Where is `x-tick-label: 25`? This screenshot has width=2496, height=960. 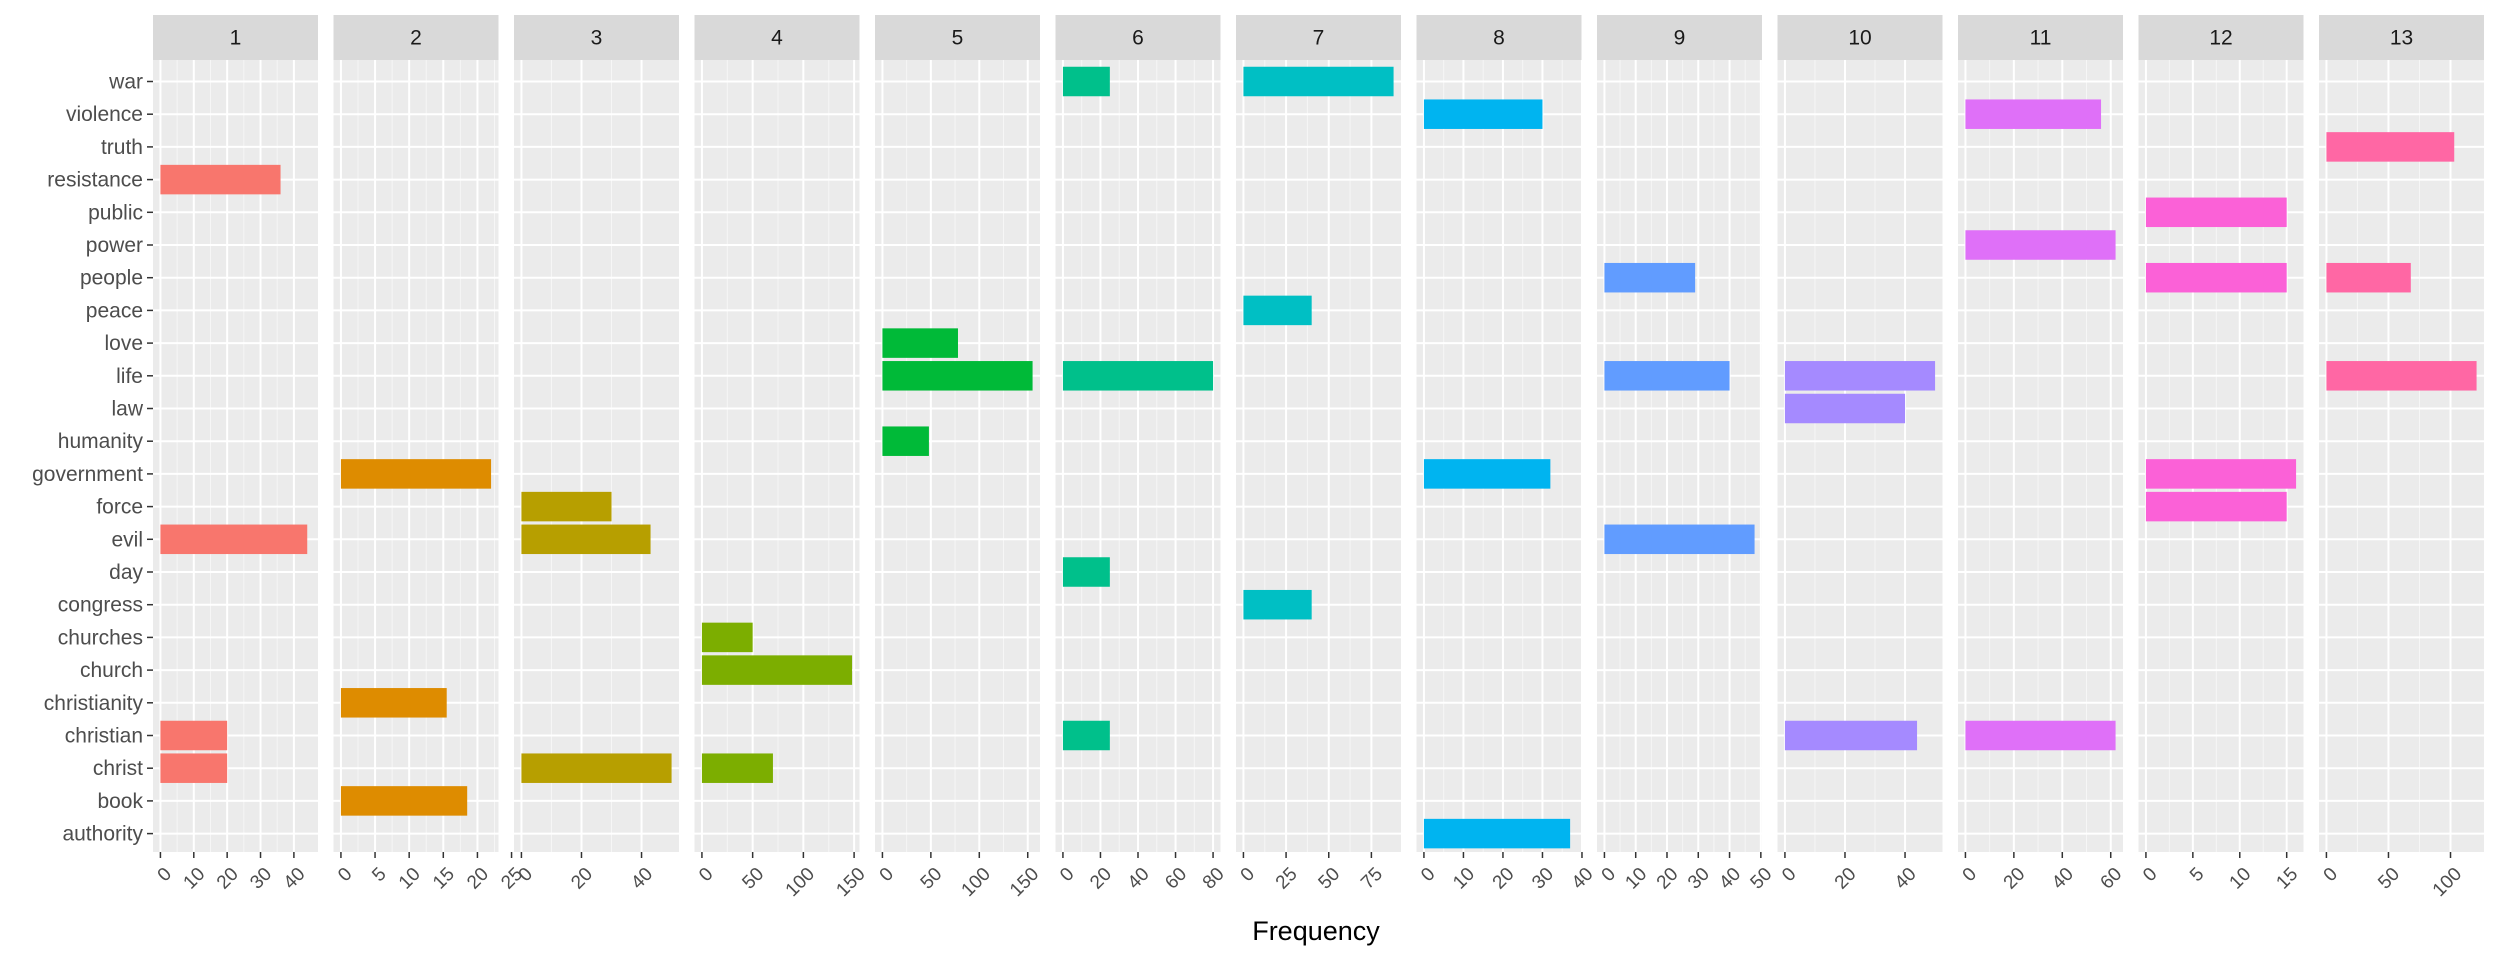
x-tick-label: 25 is located at coordinates (1287, 879).